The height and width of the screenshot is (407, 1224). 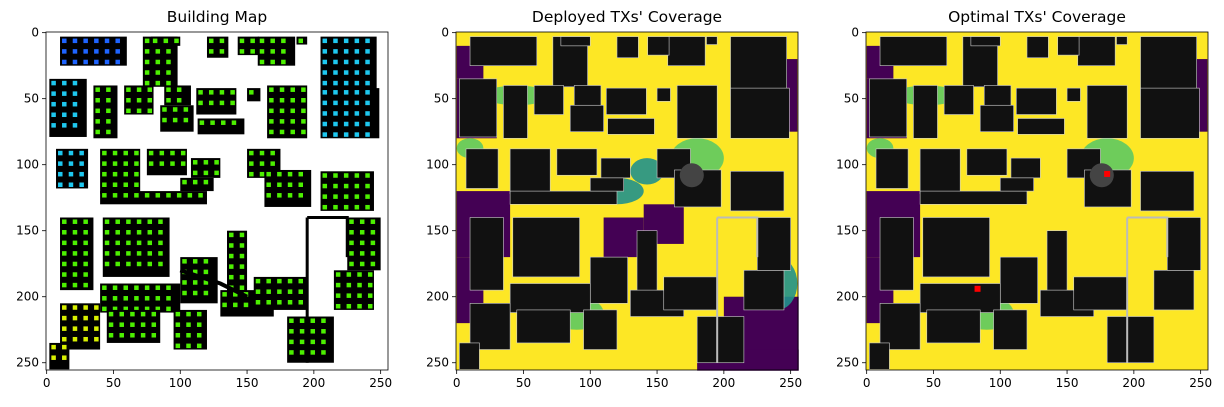 I want to click on y-tick-label: 0, so click(x=445, y=33).